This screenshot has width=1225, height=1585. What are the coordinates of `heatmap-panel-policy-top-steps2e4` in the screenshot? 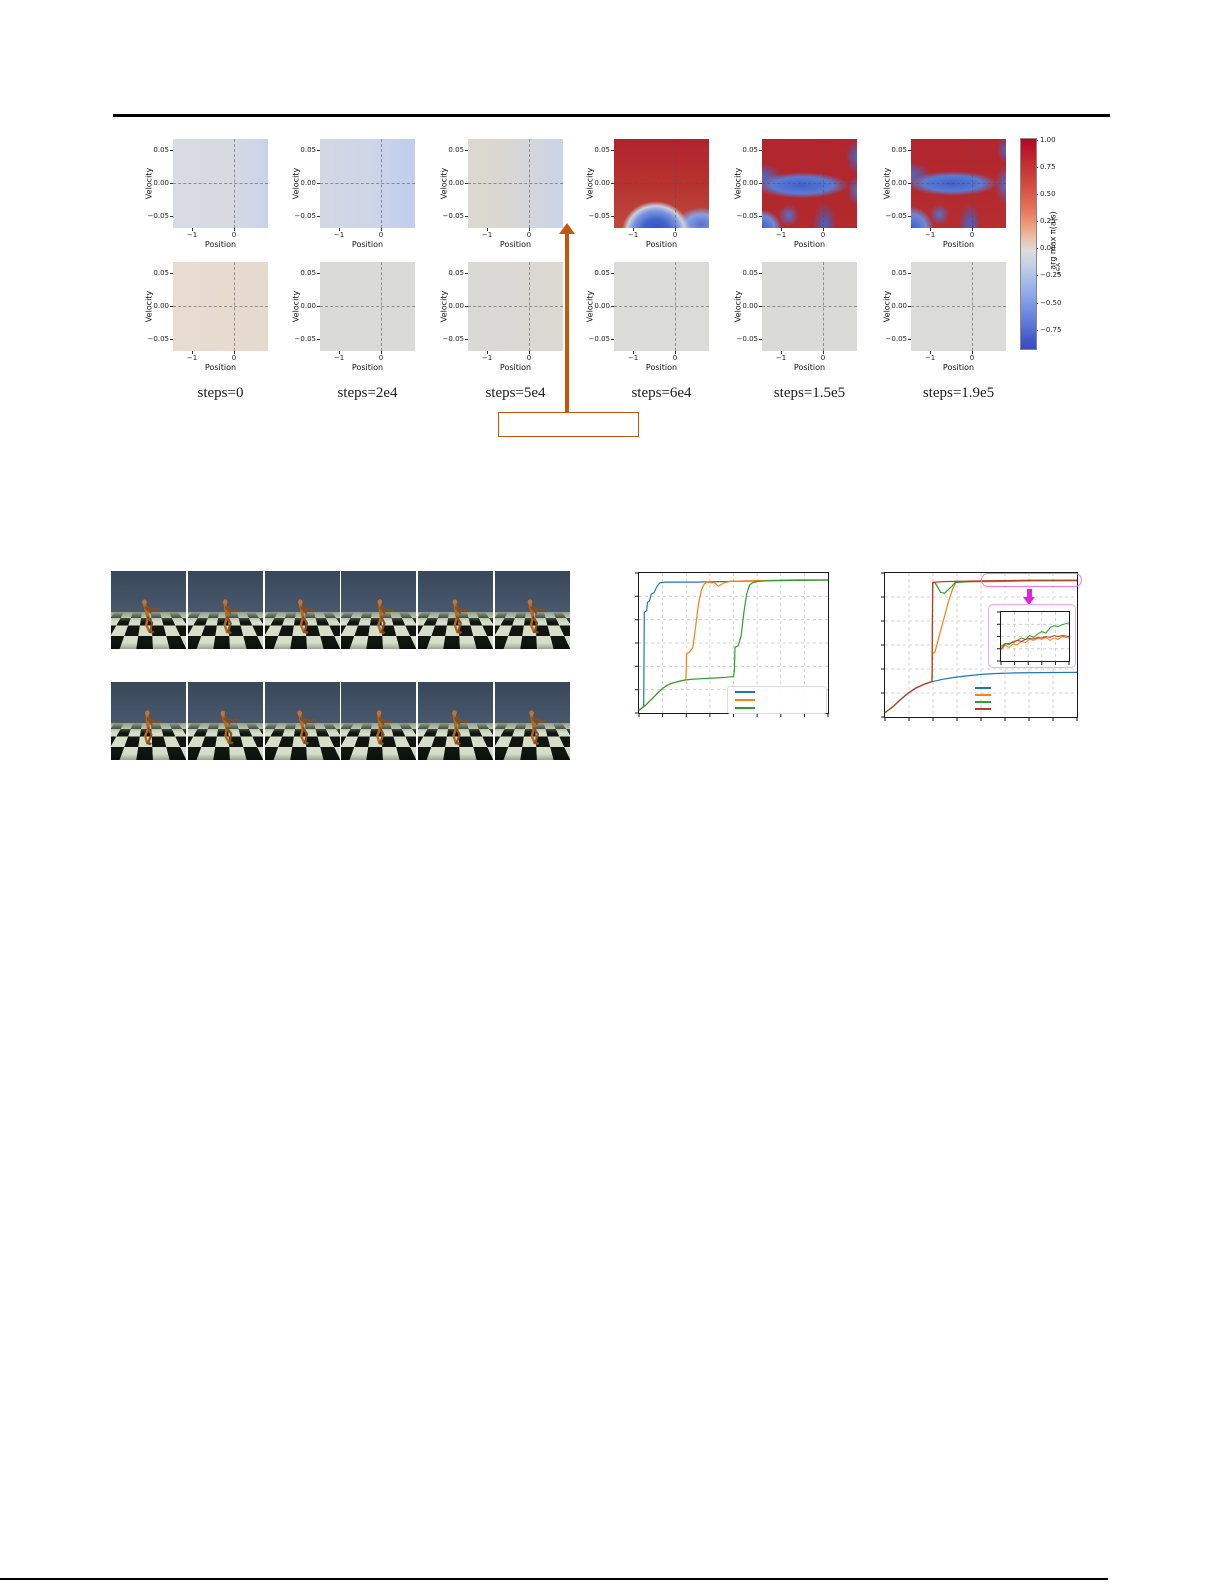 It's located at (367, 183).